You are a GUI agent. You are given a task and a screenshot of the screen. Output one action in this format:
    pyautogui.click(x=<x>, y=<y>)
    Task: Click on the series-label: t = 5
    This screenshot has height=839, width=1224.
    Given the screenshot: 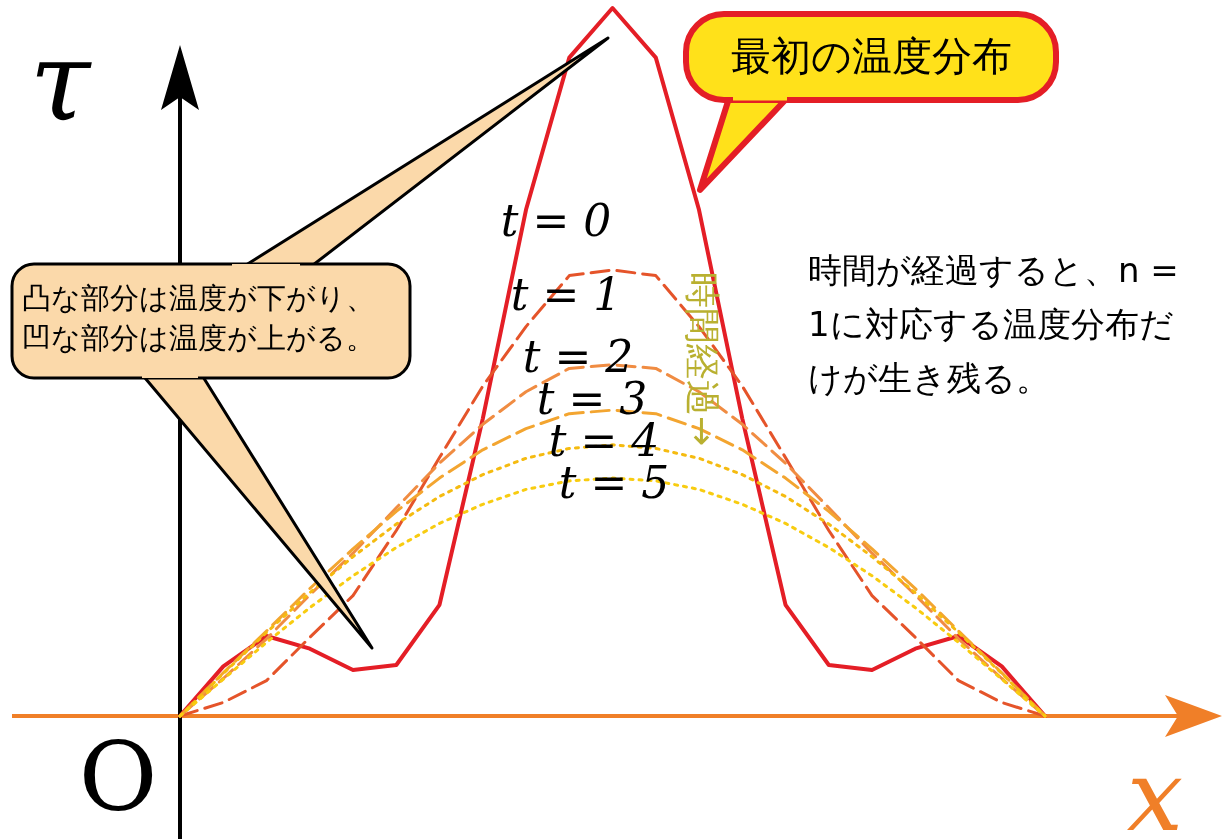 What is the action you would take?
    pyautogui.click(x=614, y=482)
    